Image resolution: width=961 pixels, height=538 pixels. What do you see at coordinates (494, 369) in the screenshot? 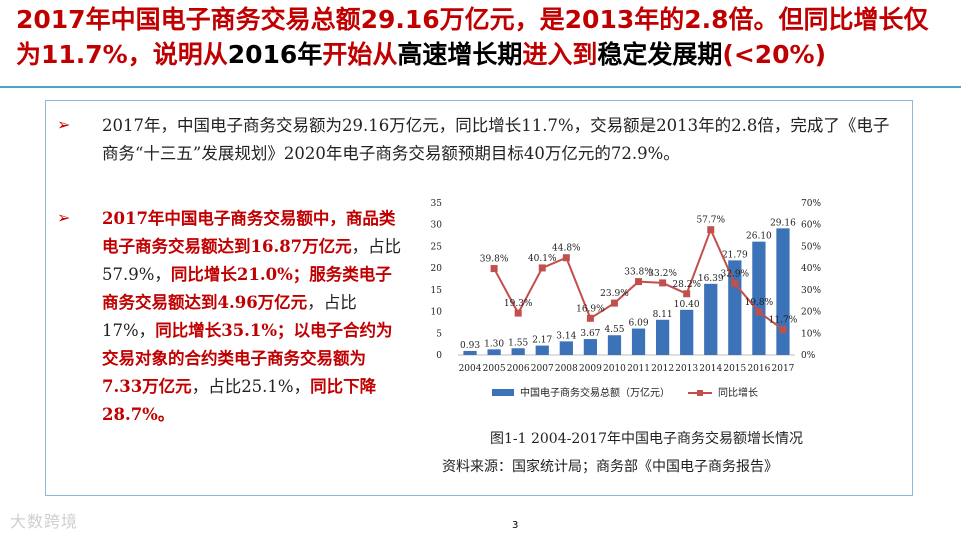
I see `x-tick-label: 2005` at bounding box center [494, 369].